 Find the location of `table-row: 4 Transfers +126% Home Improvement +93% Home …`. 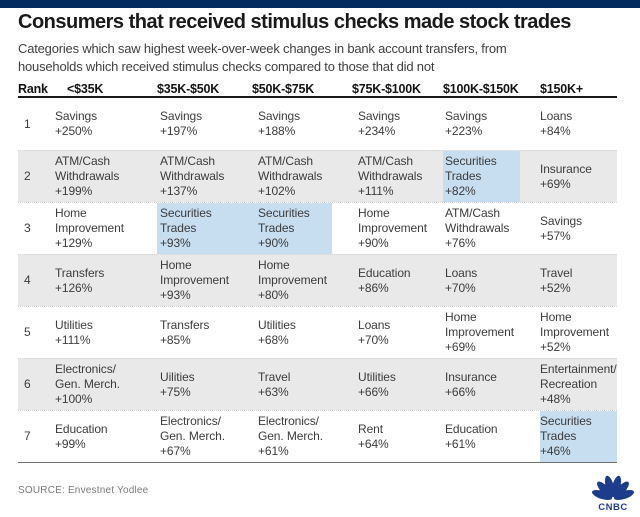

table-row: 4 Transfers +126% Home Improvement +93% Home … is located at coordinates (317, 280).